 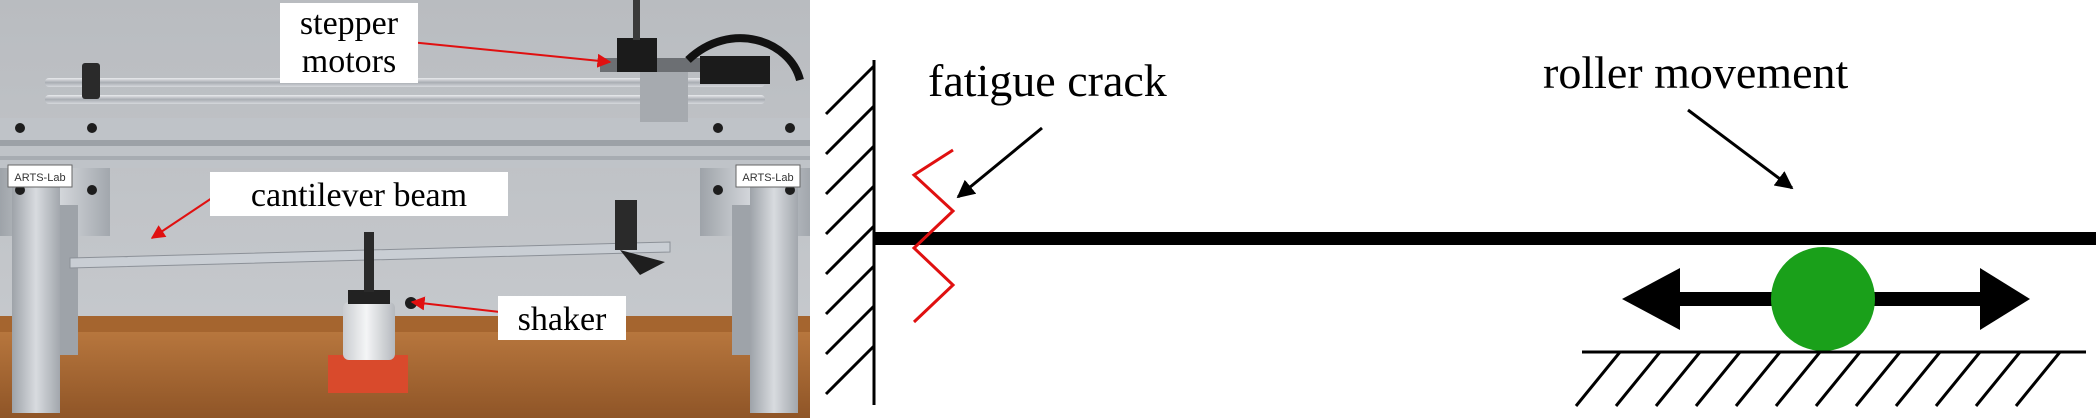 I want to click on stepper-motor-assembly, so click(x=702, y=61).